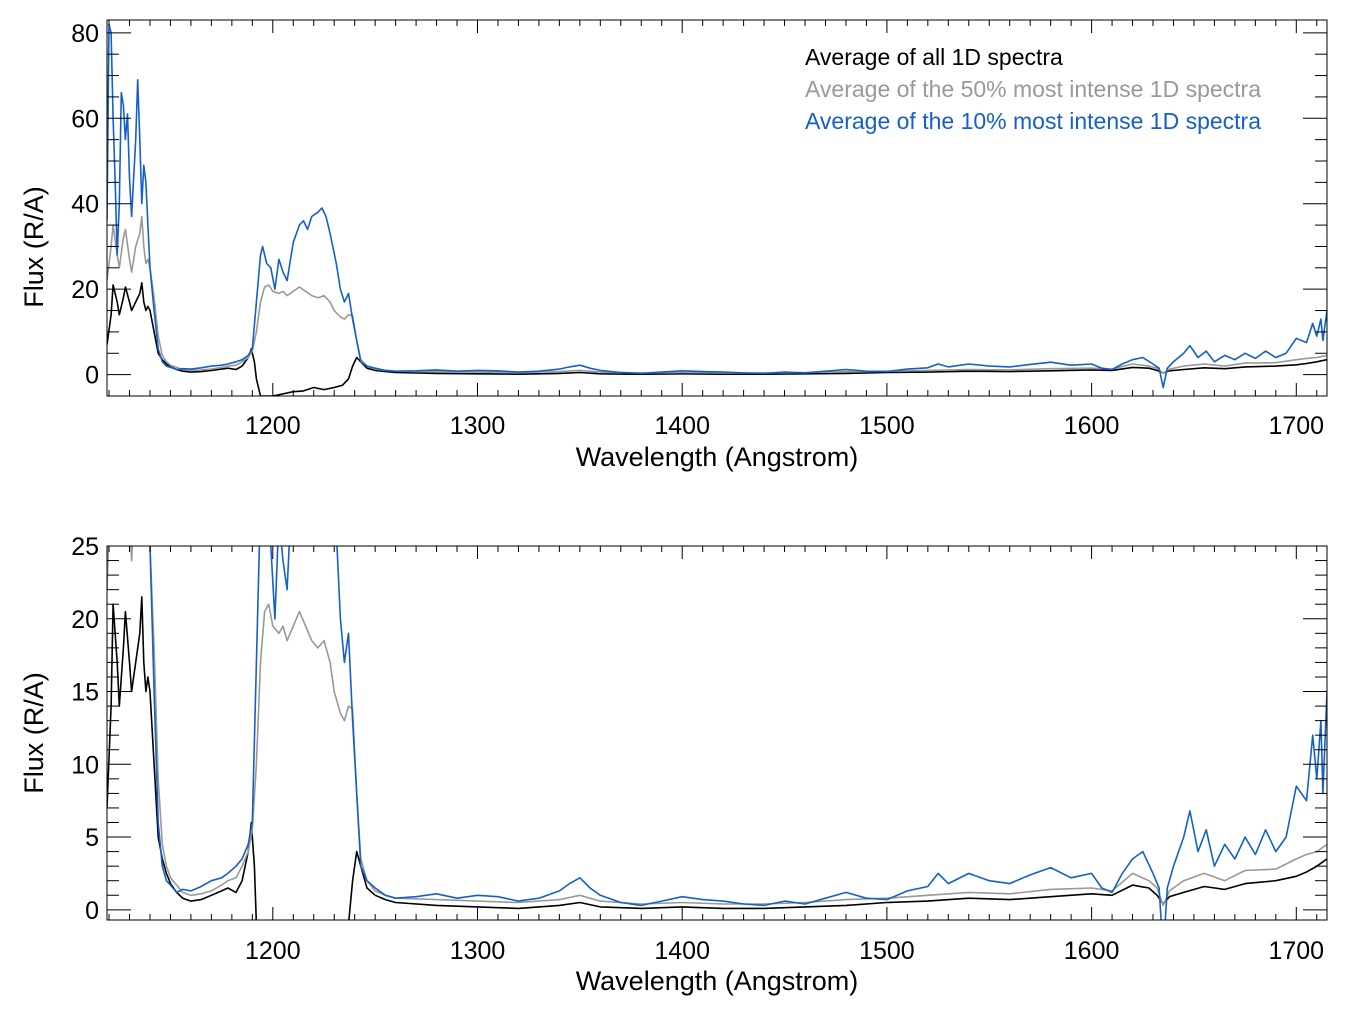 The image size is (1348, 1018). I want to click on y-tick-label: 80, so click(85, 34).